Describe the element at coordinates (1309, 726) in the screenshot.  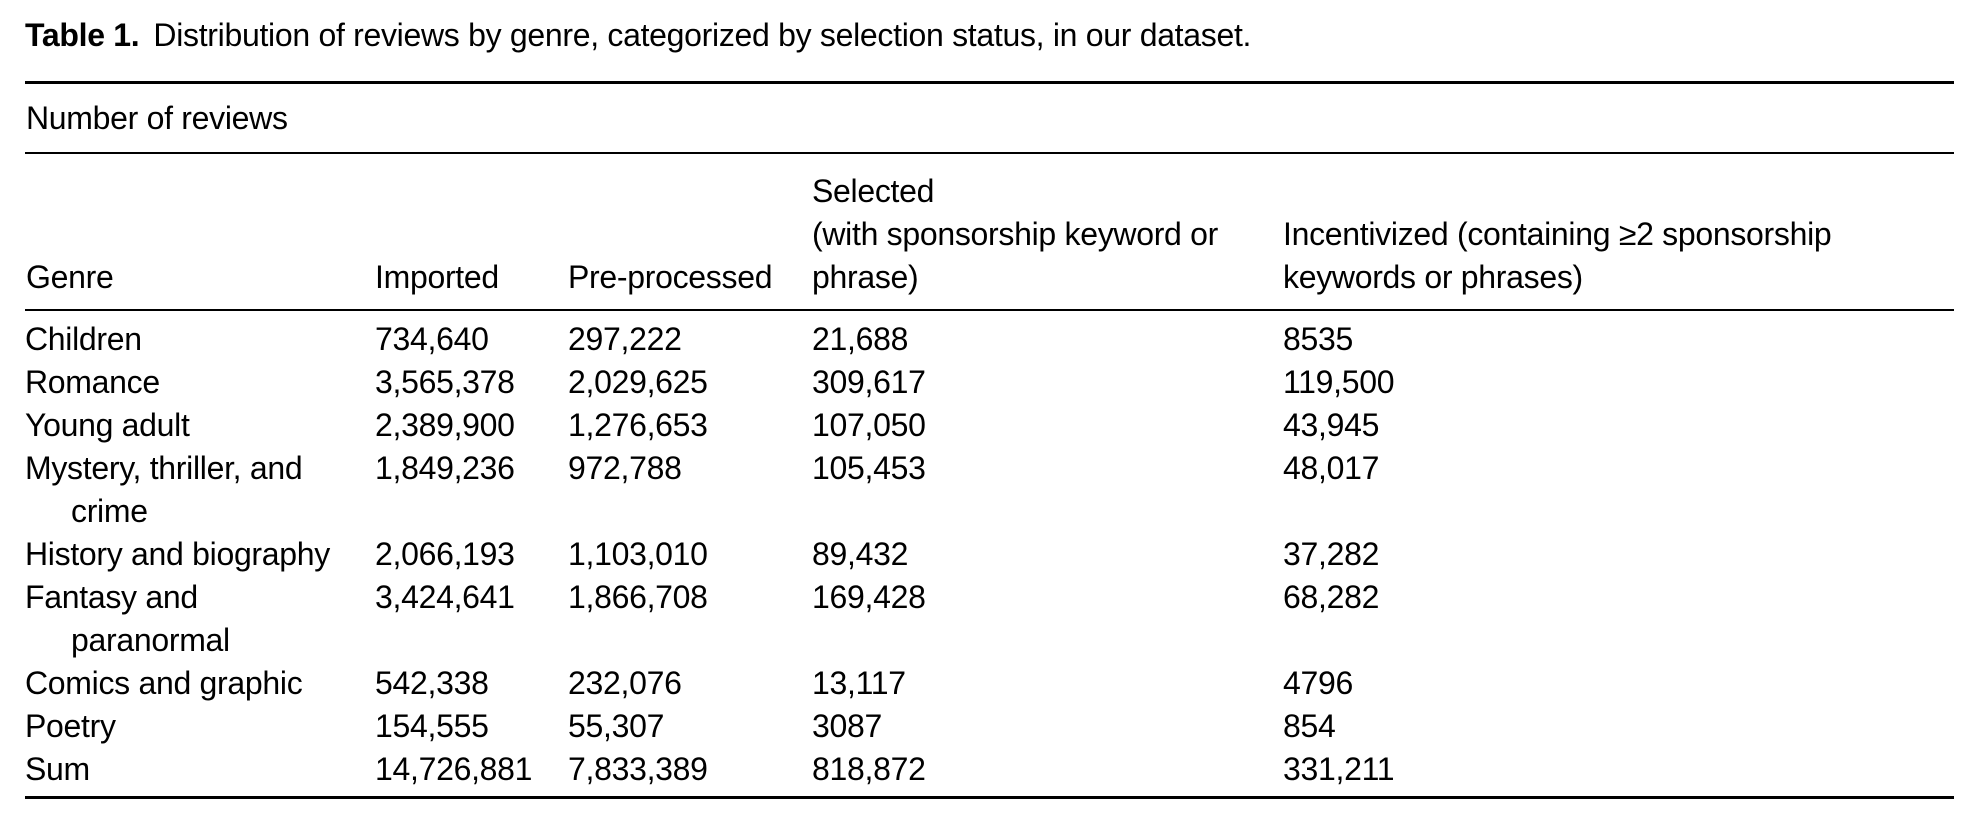
I see `incentivized-cell: 854` at that location.